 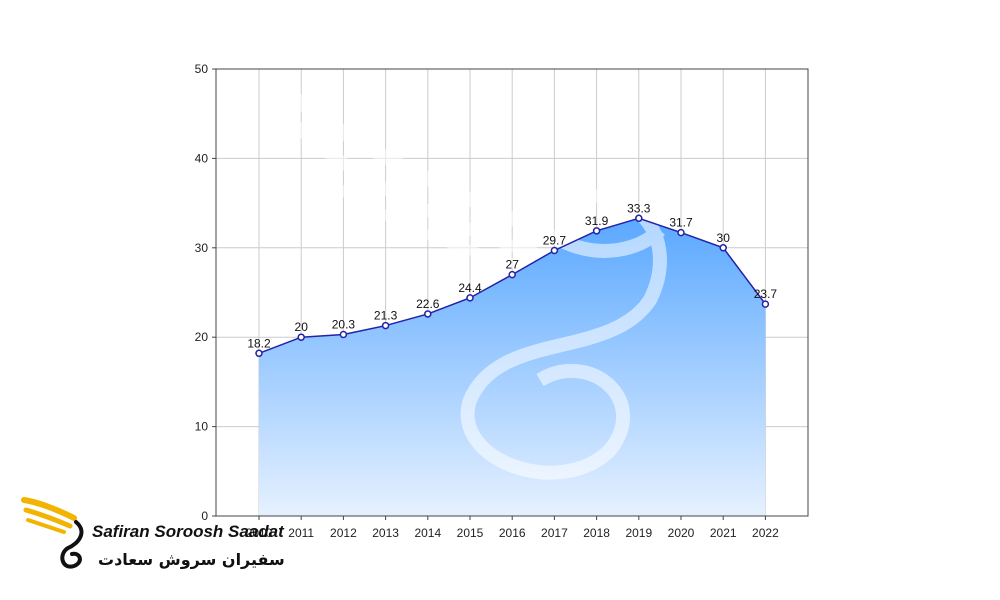 I want to click on x-tick-label: 2013, so click(x=385, y=533).